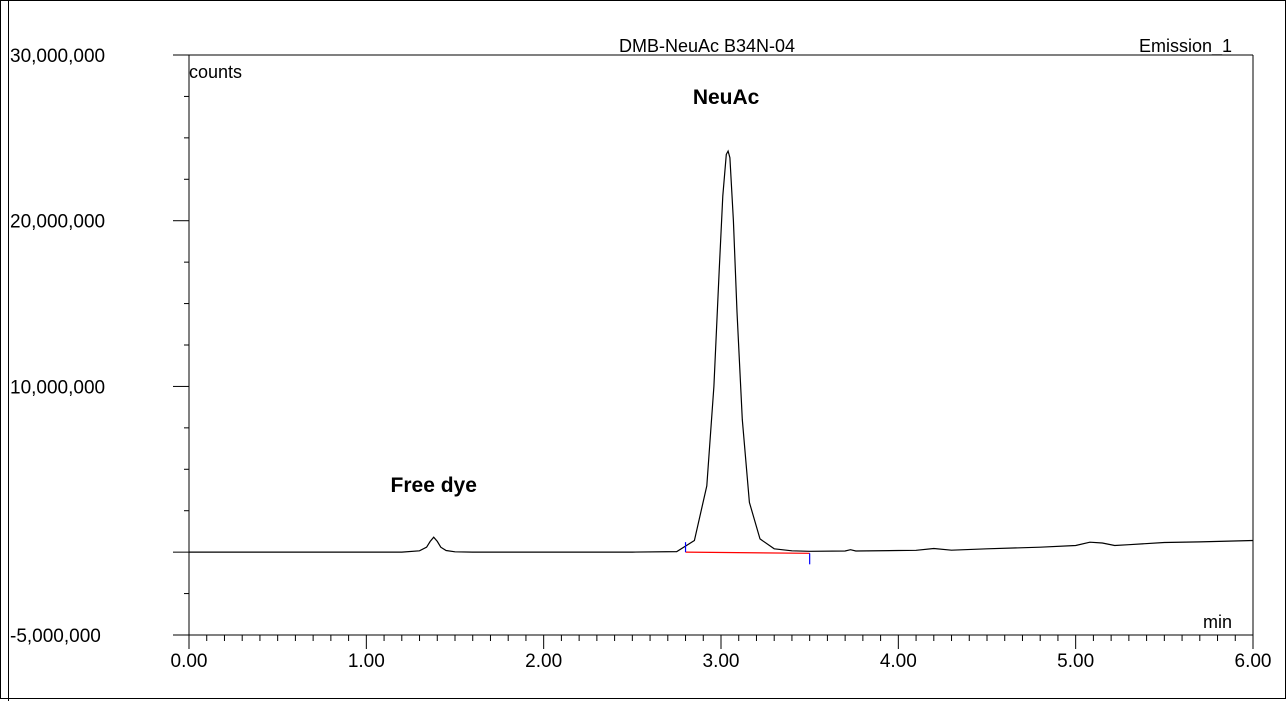 The image size is (1288, 701). I want to click on x-axis-label: min, so click(1217, 622).